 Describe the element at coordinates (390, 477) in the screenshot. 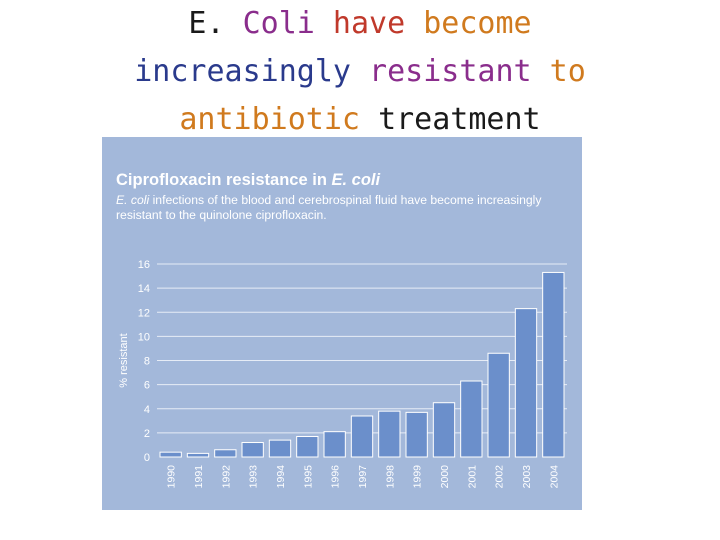

I see `x-tick-label: 1998` at that location.